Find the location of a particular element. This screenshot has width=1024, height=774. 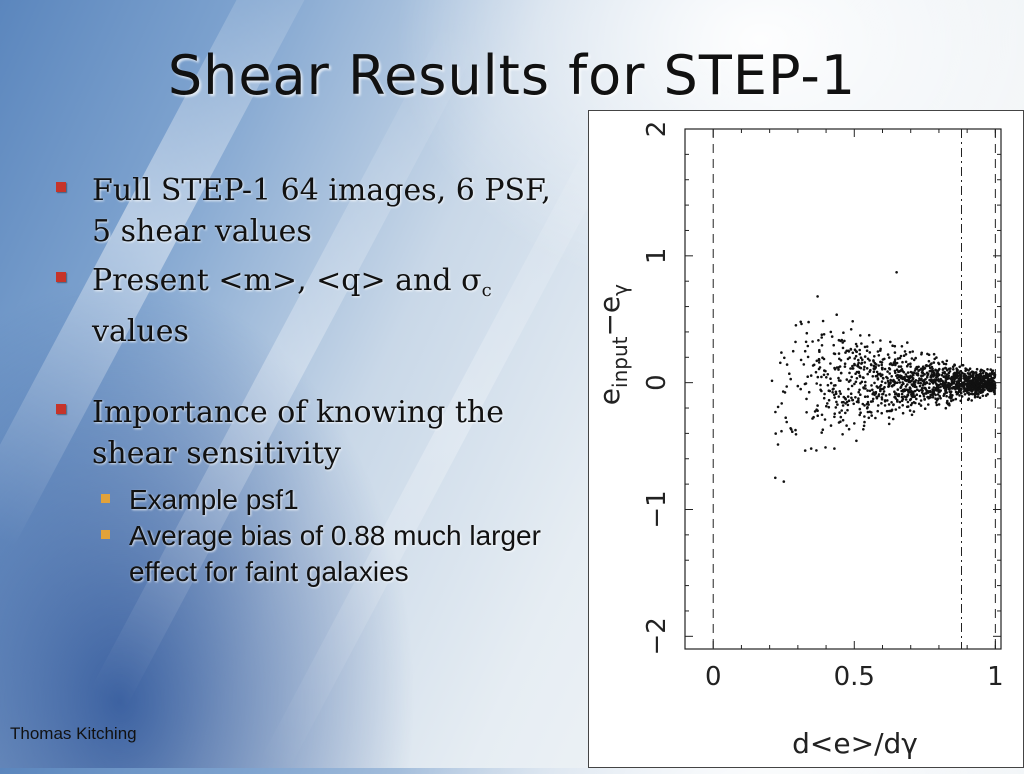

bullet-text: values is located at coordinates (140, 331).